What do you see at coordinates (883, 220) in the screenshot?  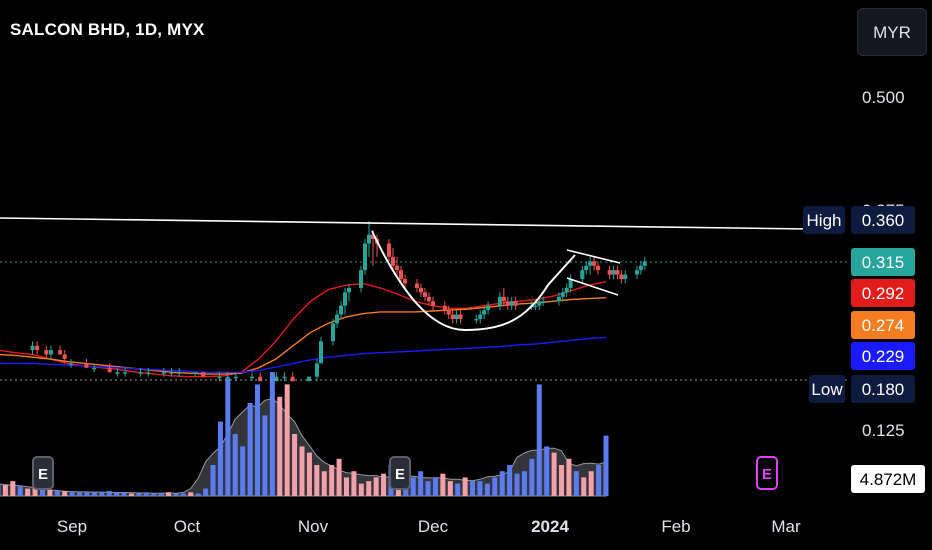 I see `price-level-value: 0.360` at bounding box center [883, 220].